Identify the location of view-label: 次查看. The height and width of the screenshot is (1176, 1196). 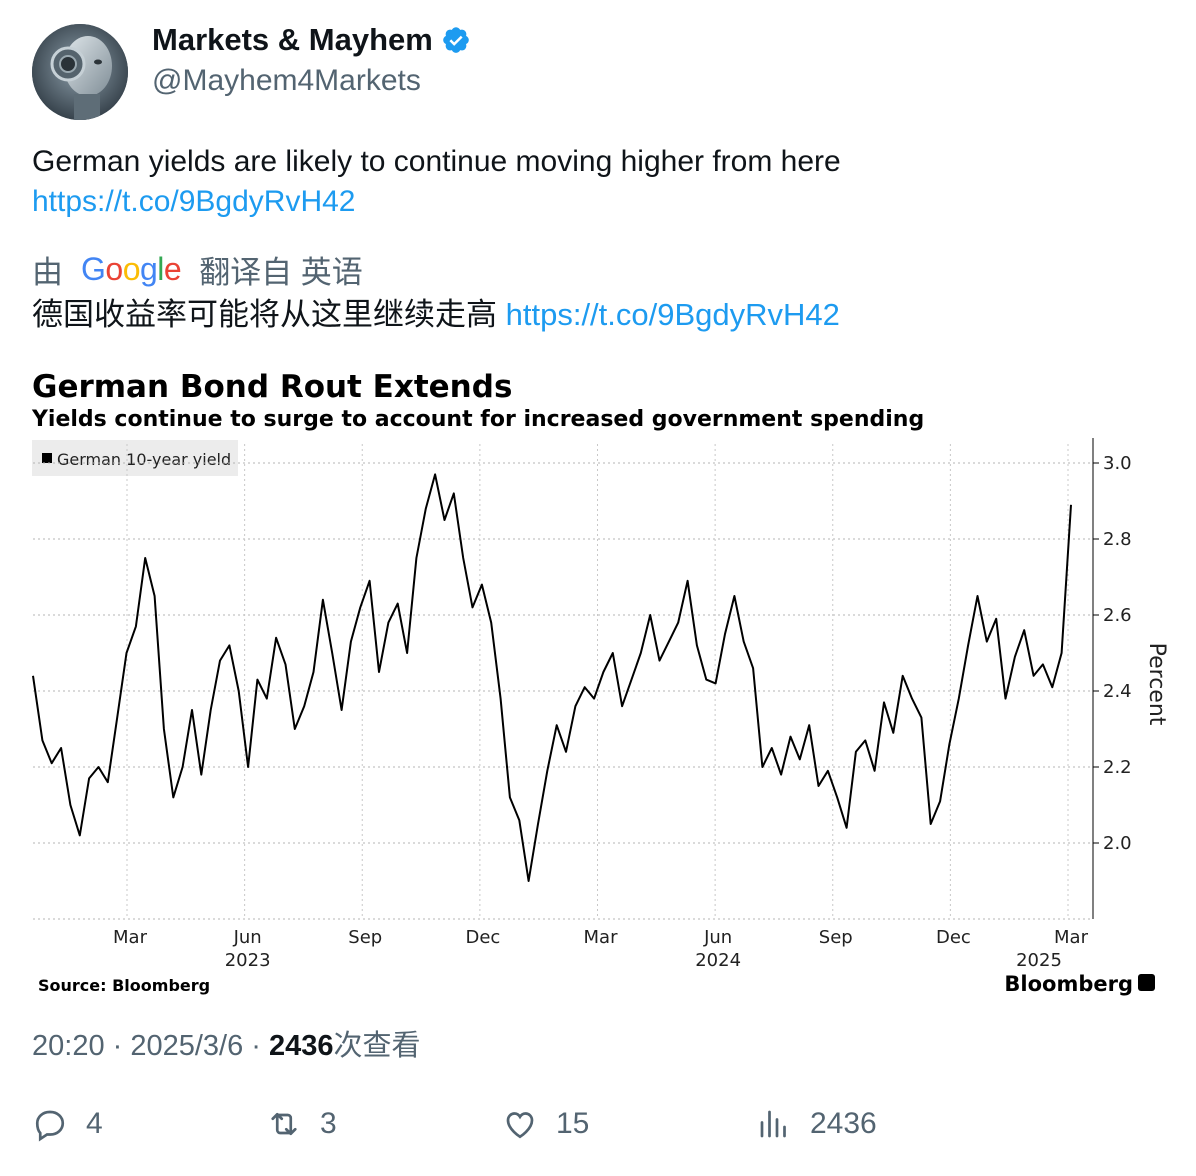
(377, 1046).